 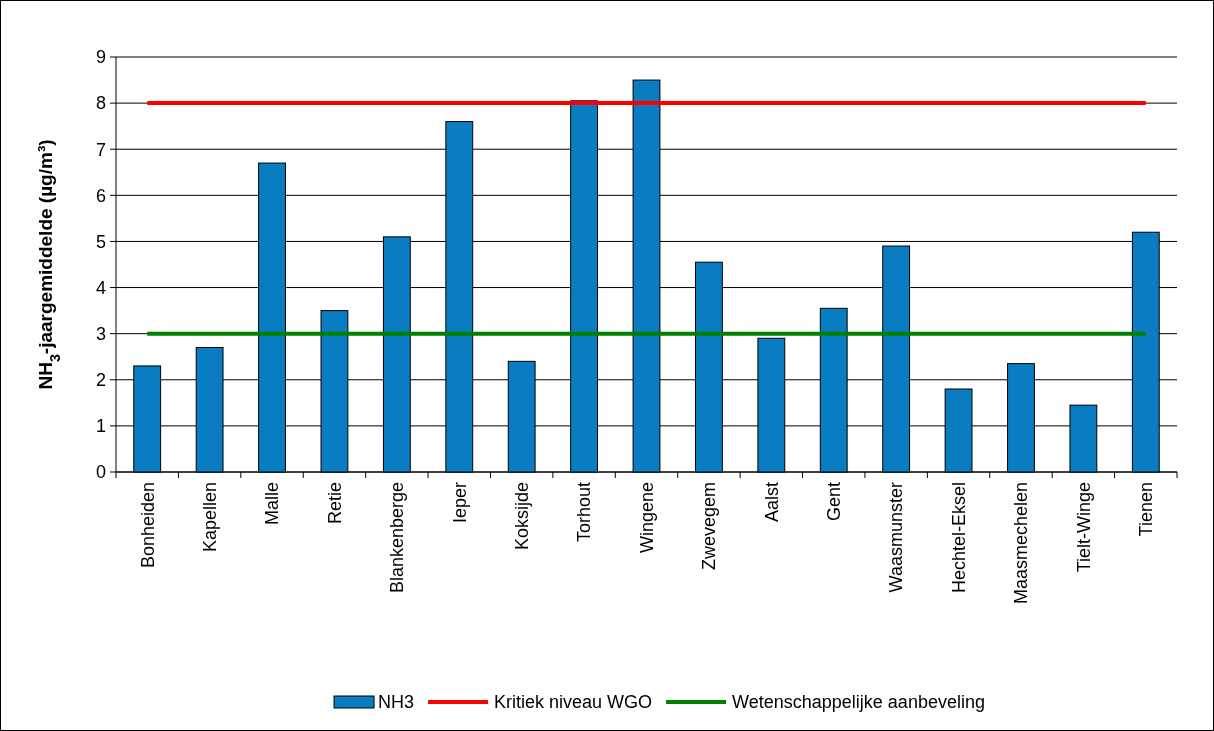 What do you see at coordinates (834, 502) in the screenshot?
I see `x-tick-label: Gent` at bounding box center [834, 502].